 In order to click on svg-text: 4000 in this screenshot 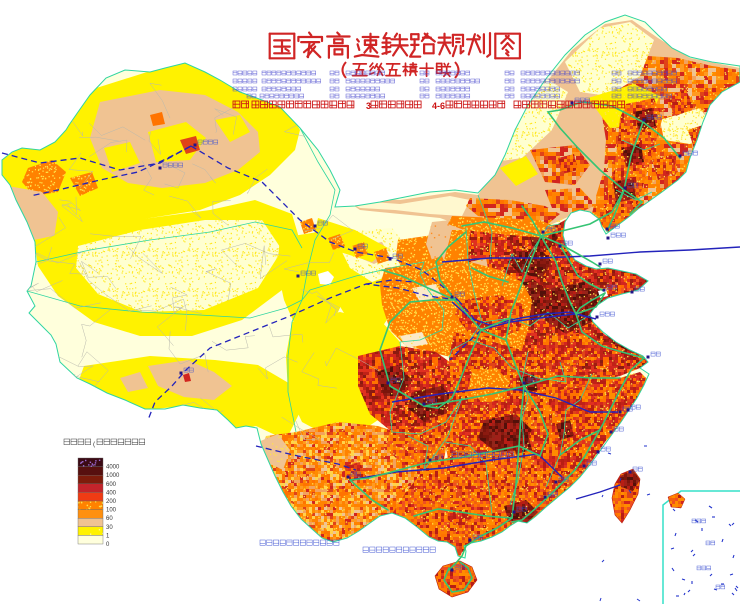, I will do `click(113, 468)`.